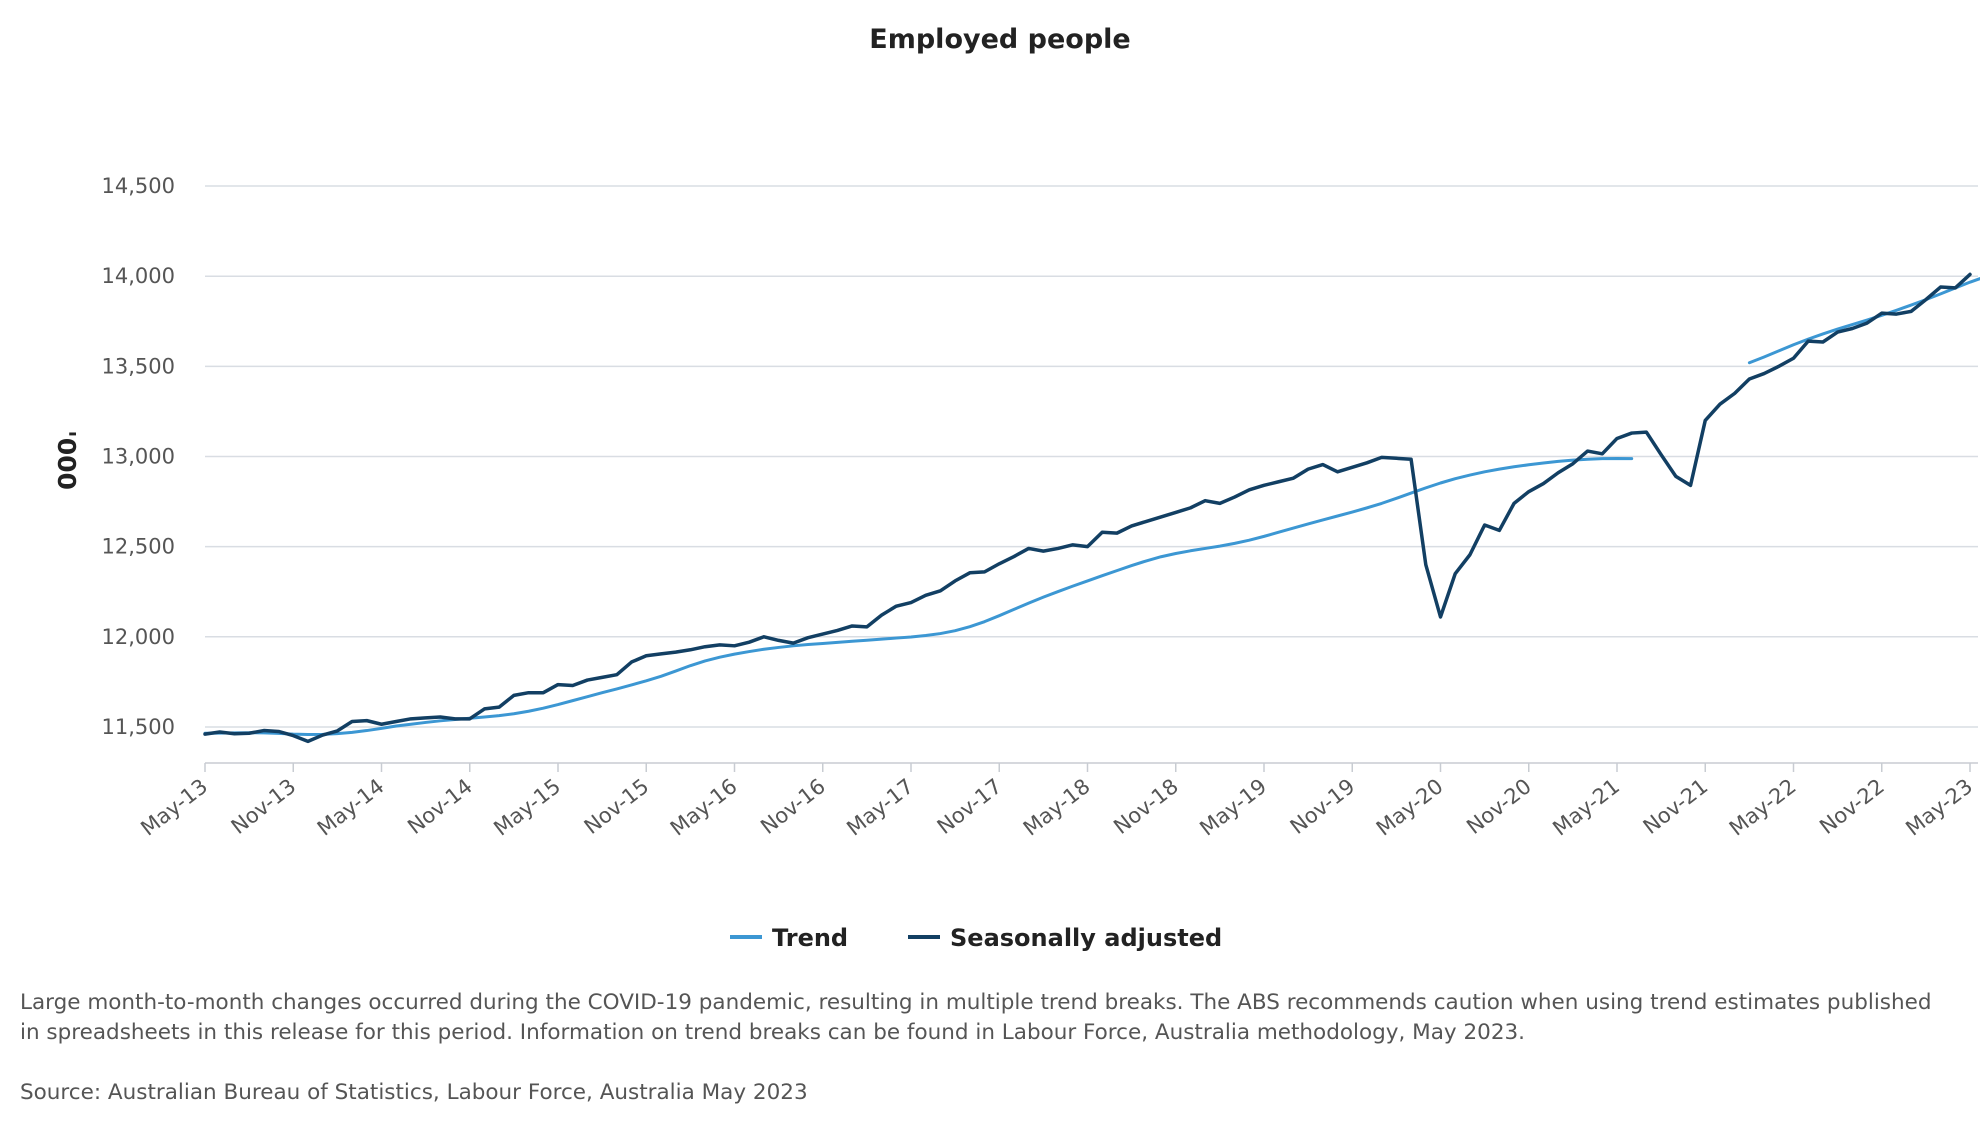 This screenshot has height=1140, width=1980. I want to click on chart-title: Employed people, so click(999, 39).